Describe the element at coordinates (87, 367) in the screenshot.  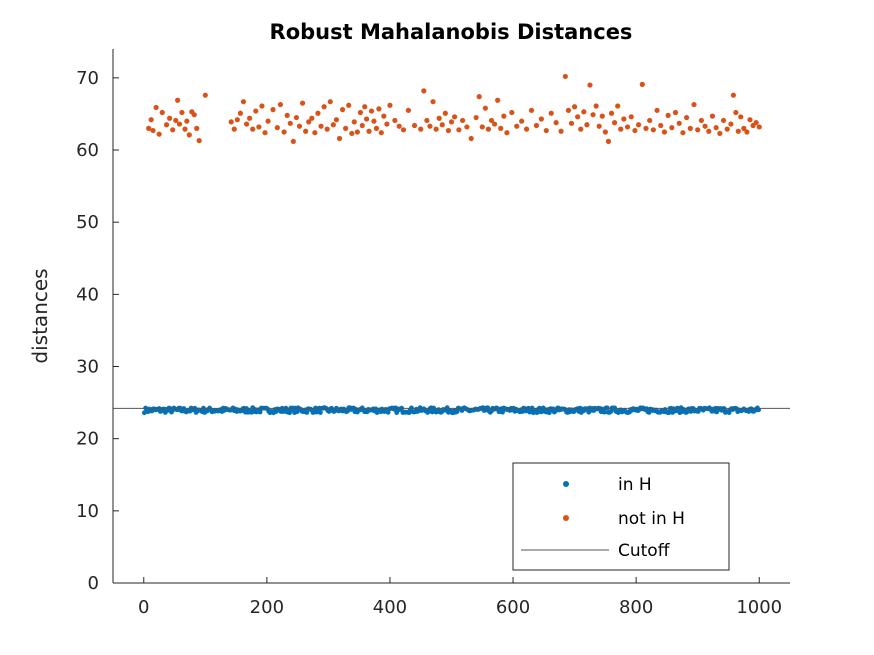
I see `y-tick-label: 30` at that location.